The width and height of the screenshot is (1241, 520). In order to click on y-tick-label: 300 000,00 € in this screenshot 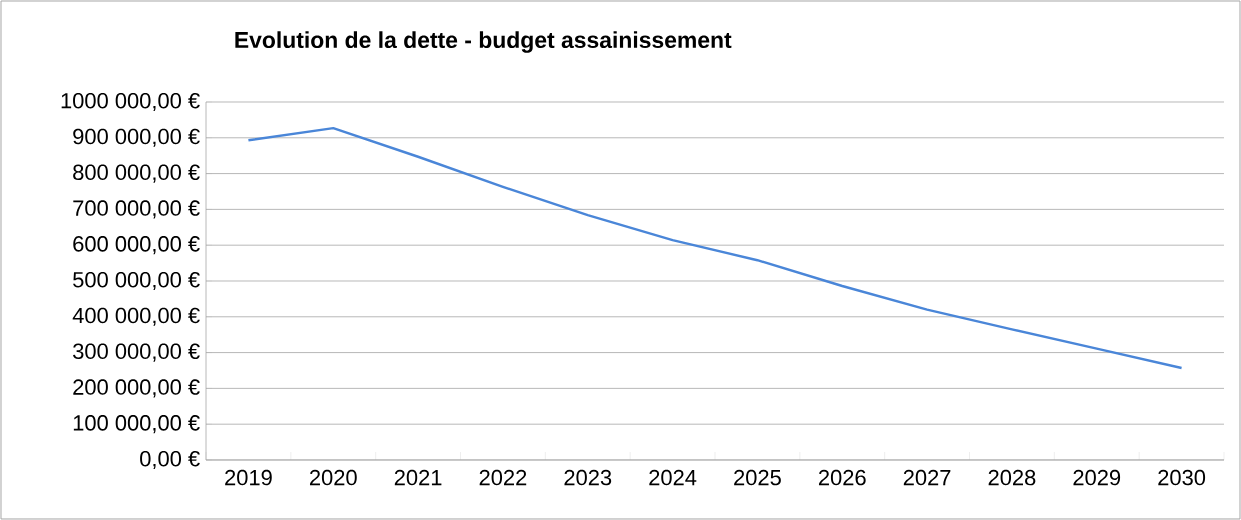, I will do `click(136, 352)`.